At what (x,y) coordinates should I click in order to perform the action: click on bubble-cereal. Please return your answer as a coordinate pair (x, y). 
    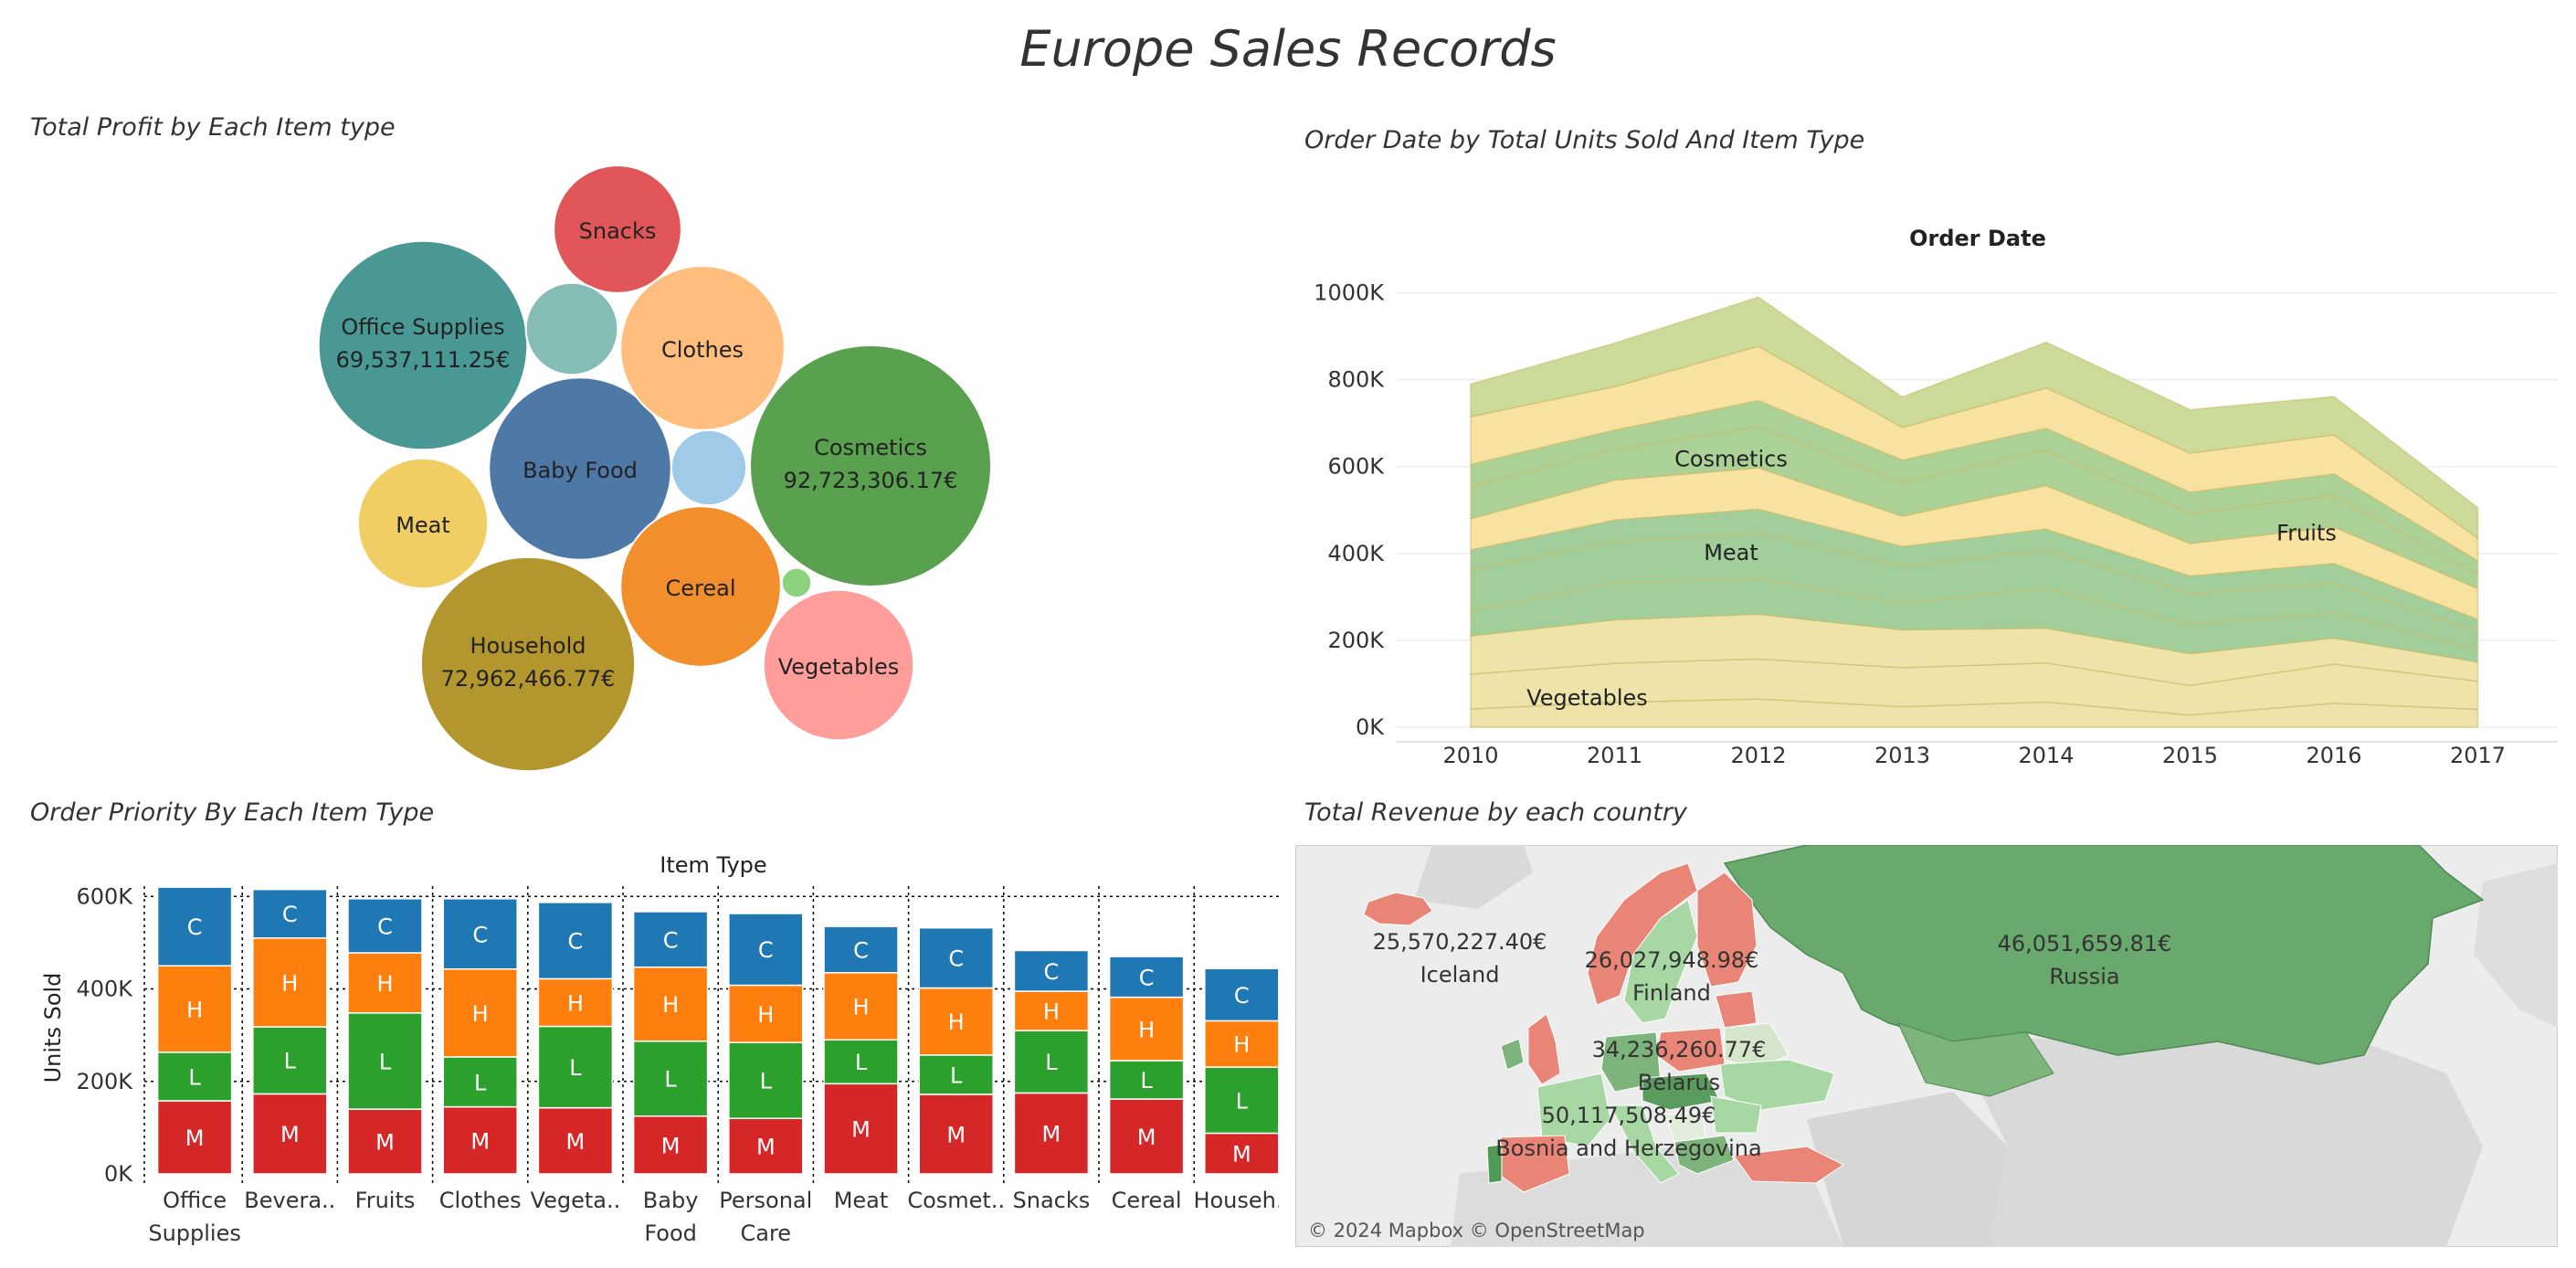
    Looking at the image, I should click on (700, 587).